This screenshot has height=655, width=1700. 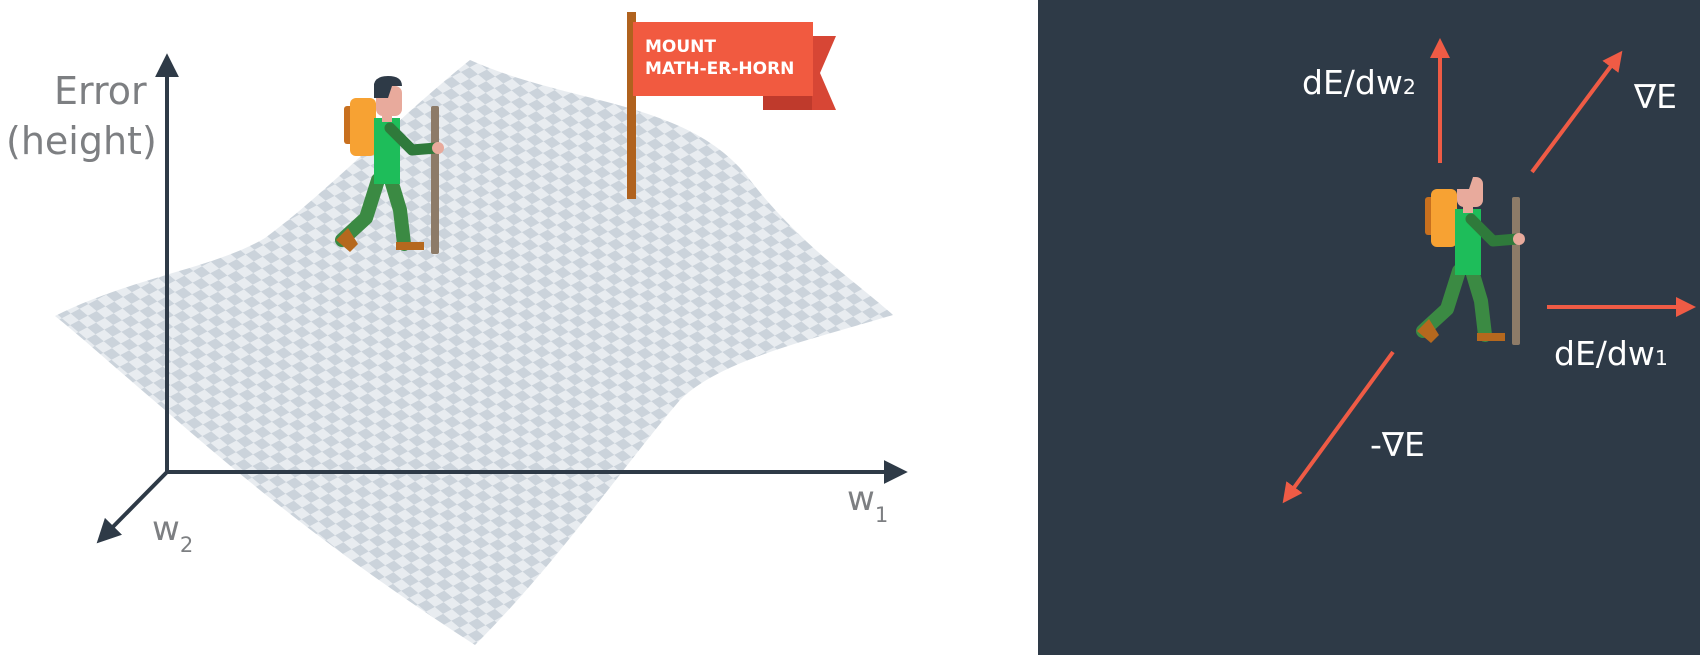 What do you see at coordinates (1359, 82) in the screenshot?
I see `dE-dw2-label: dE/dw2` at bounding box center [1359, 82].